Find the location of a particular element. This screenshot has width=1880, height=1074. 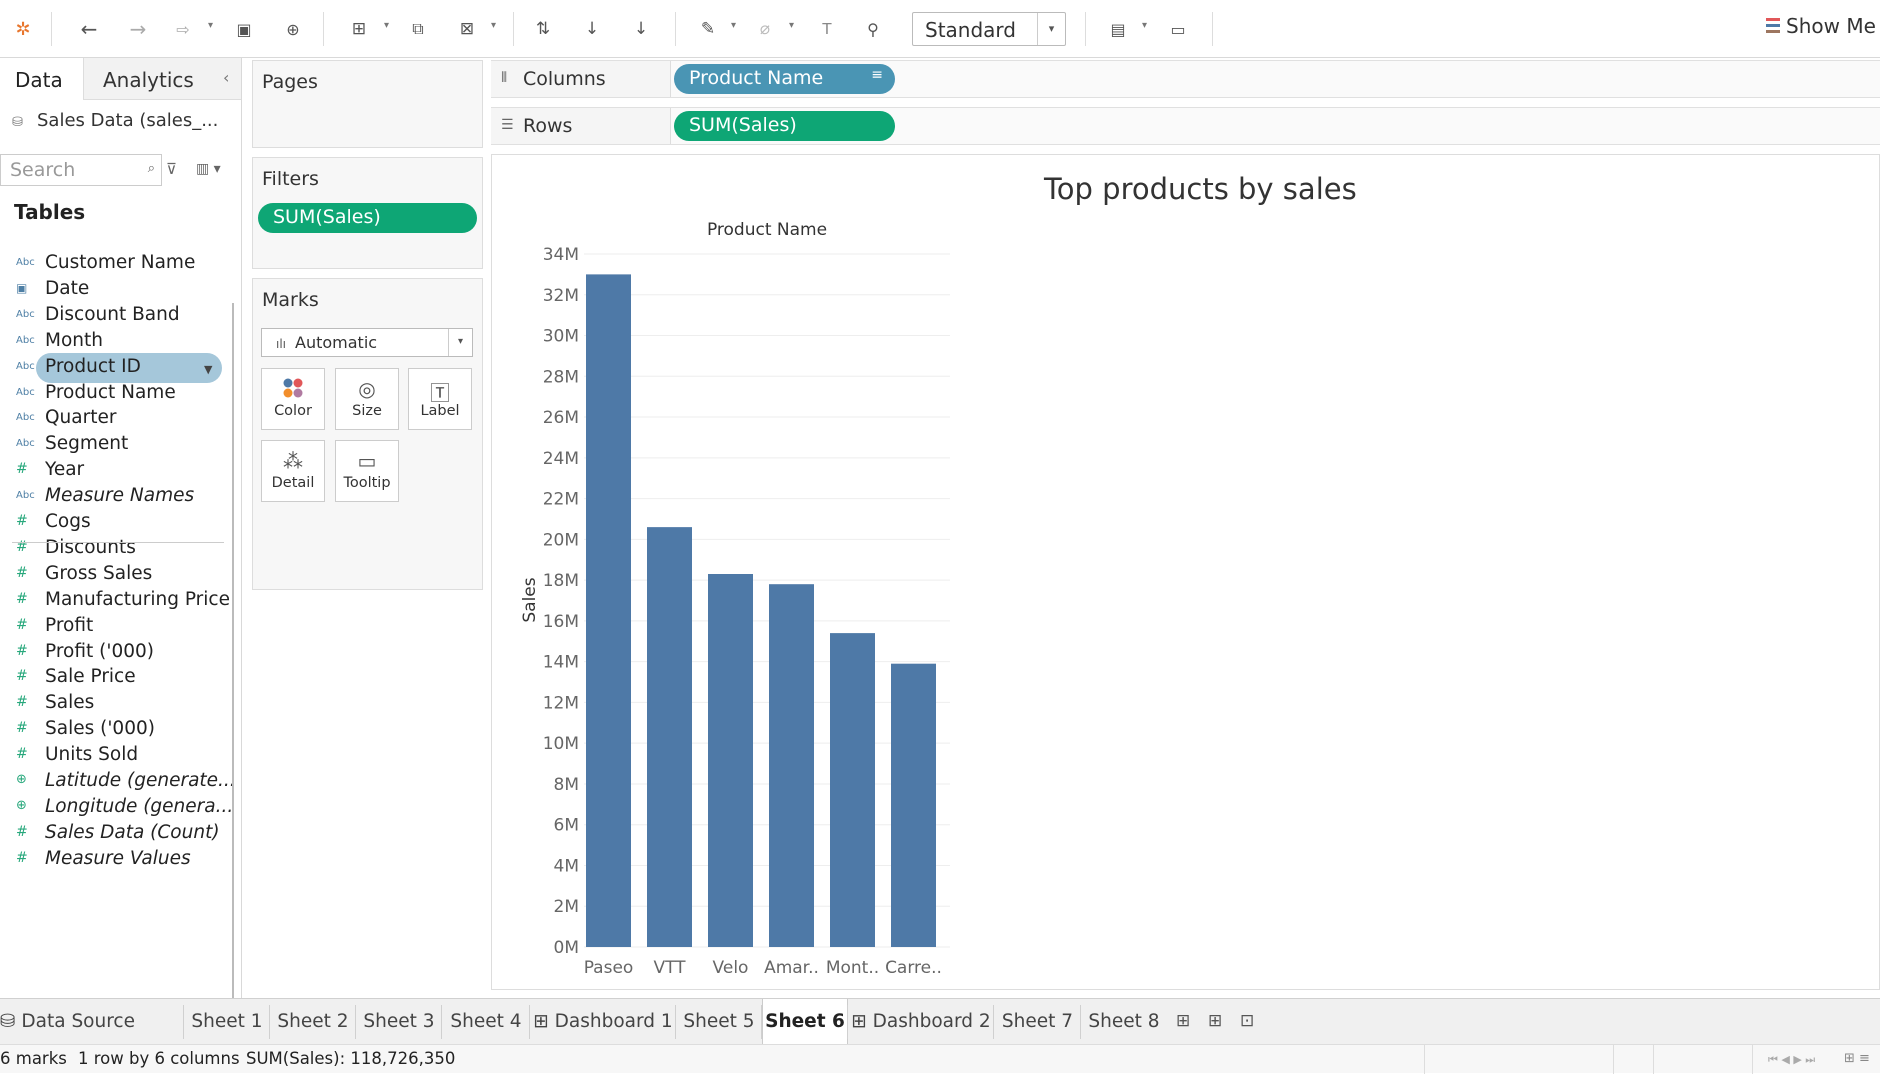

duplicate-sheet-icon: ⧉ is located at coordinates (418, 28).